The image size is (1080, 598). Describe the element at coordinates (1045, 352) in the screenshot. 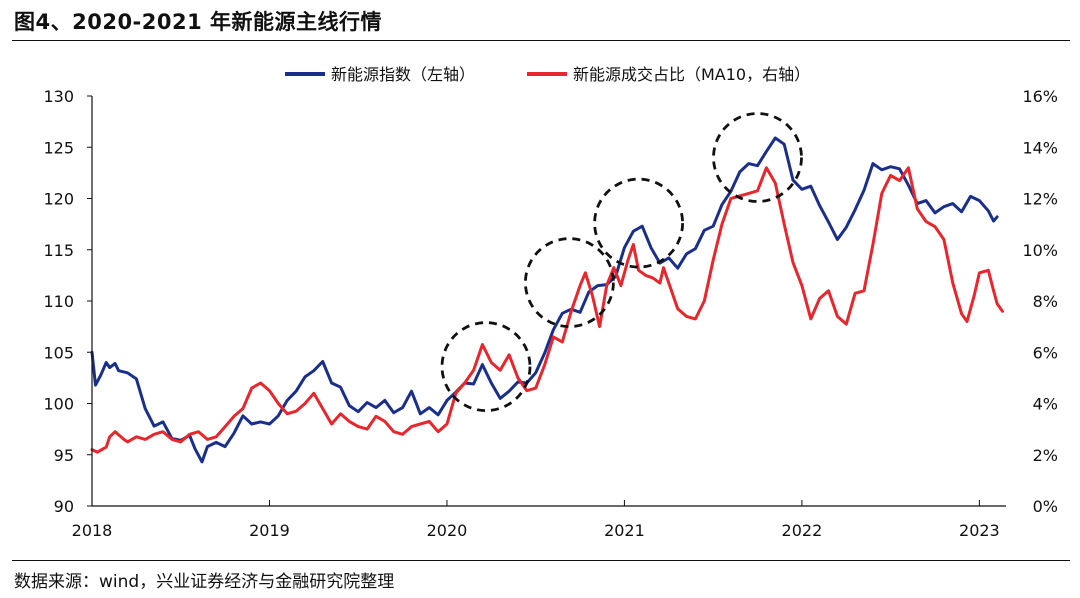

I see `right-tick-label: 6%` at that location.